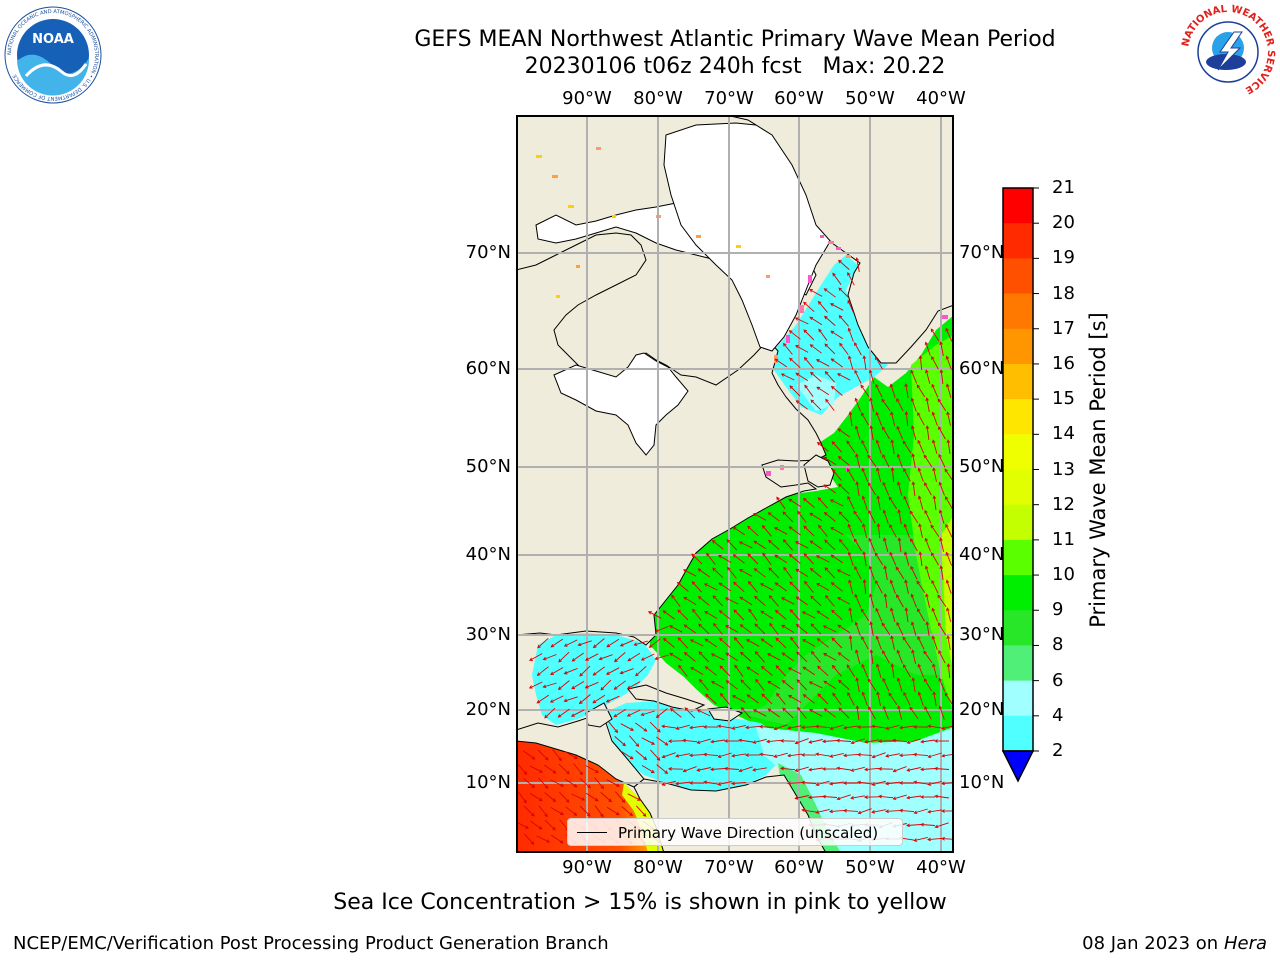 The width and height of the screenshot is (1280, 960). I want to click on nws-logo: NATIONAL WEATHER SERVICE, so click(1228, 52).